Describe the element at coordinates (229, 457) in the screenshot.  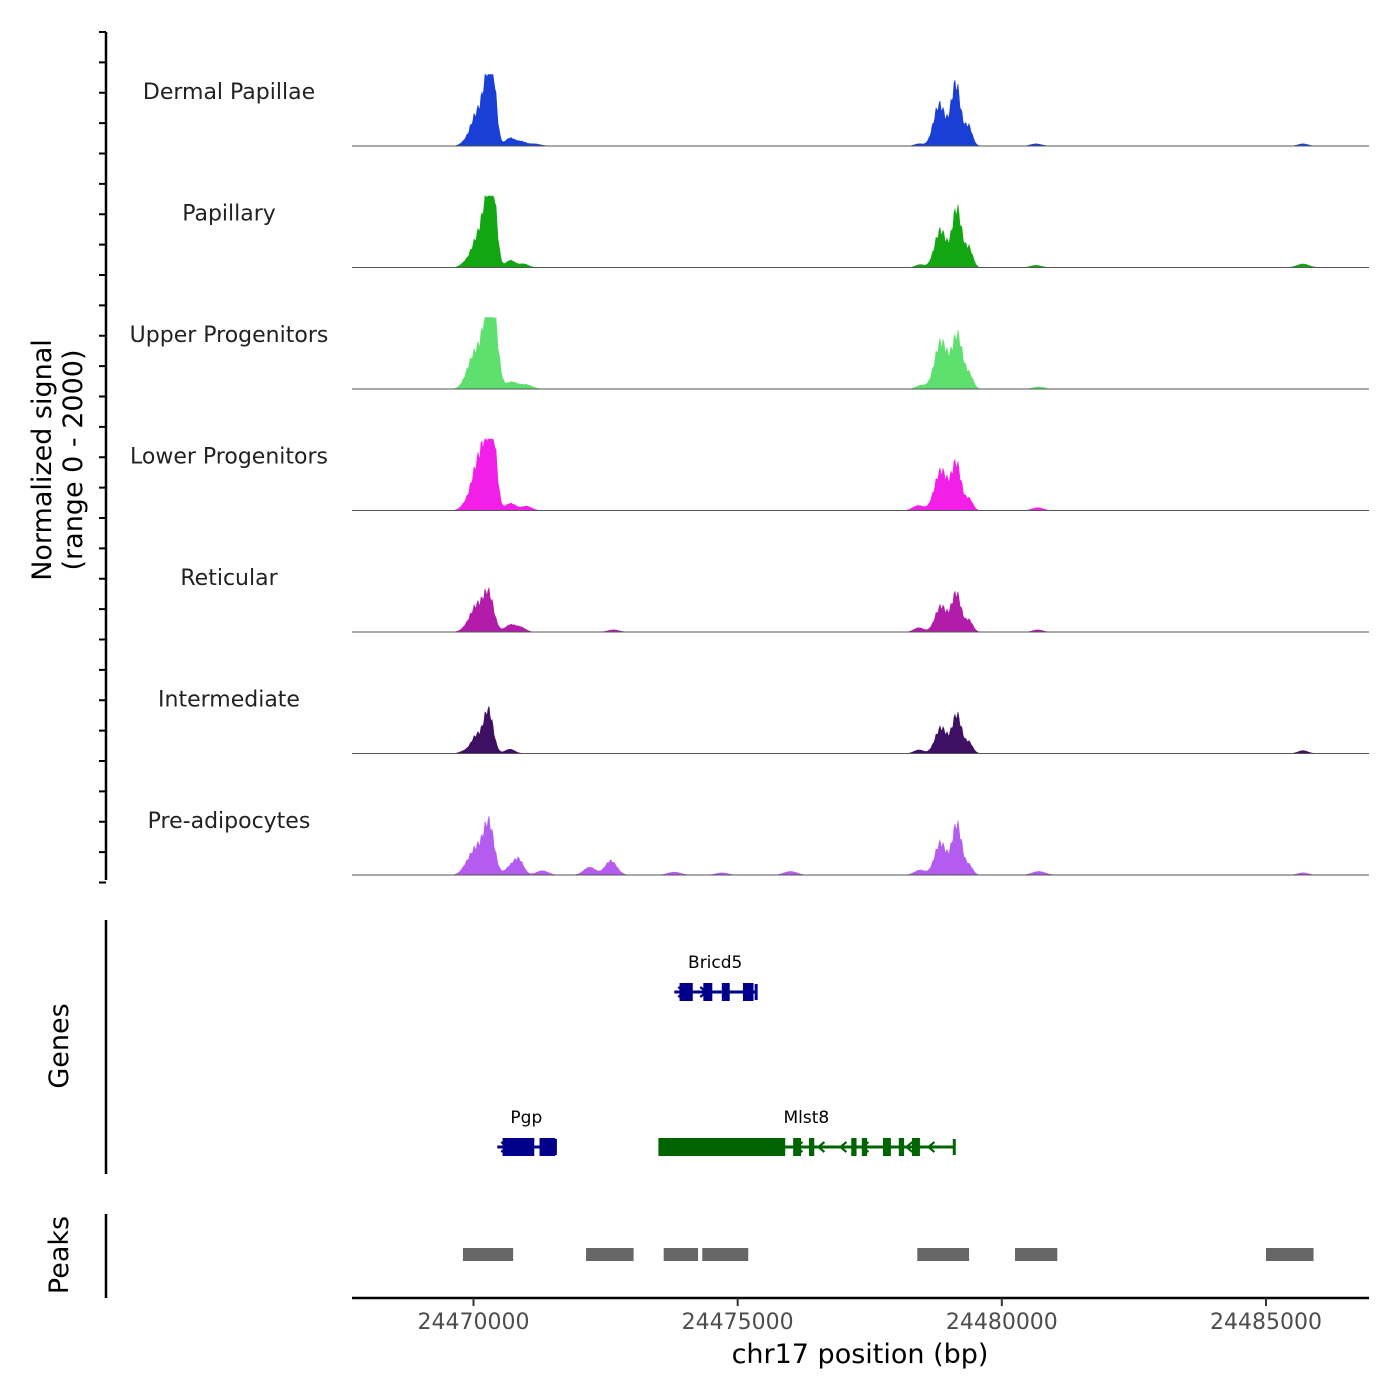
I see `track-label: Lower Progenitors` at that location.